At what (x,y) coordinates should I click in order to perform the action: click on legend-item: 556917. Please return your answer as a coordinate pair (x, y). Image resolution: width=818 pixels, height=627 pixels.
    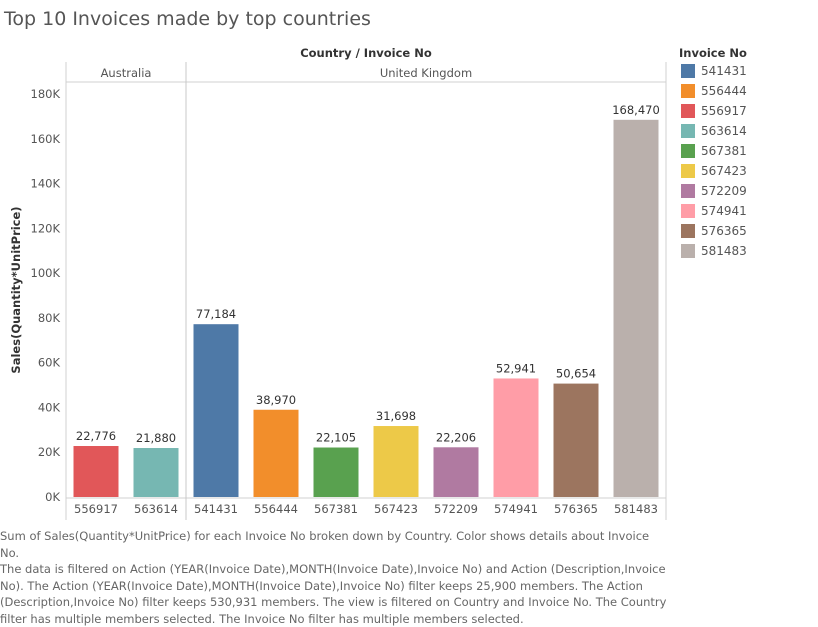
    Looking at the image, I should click on (736, 113).